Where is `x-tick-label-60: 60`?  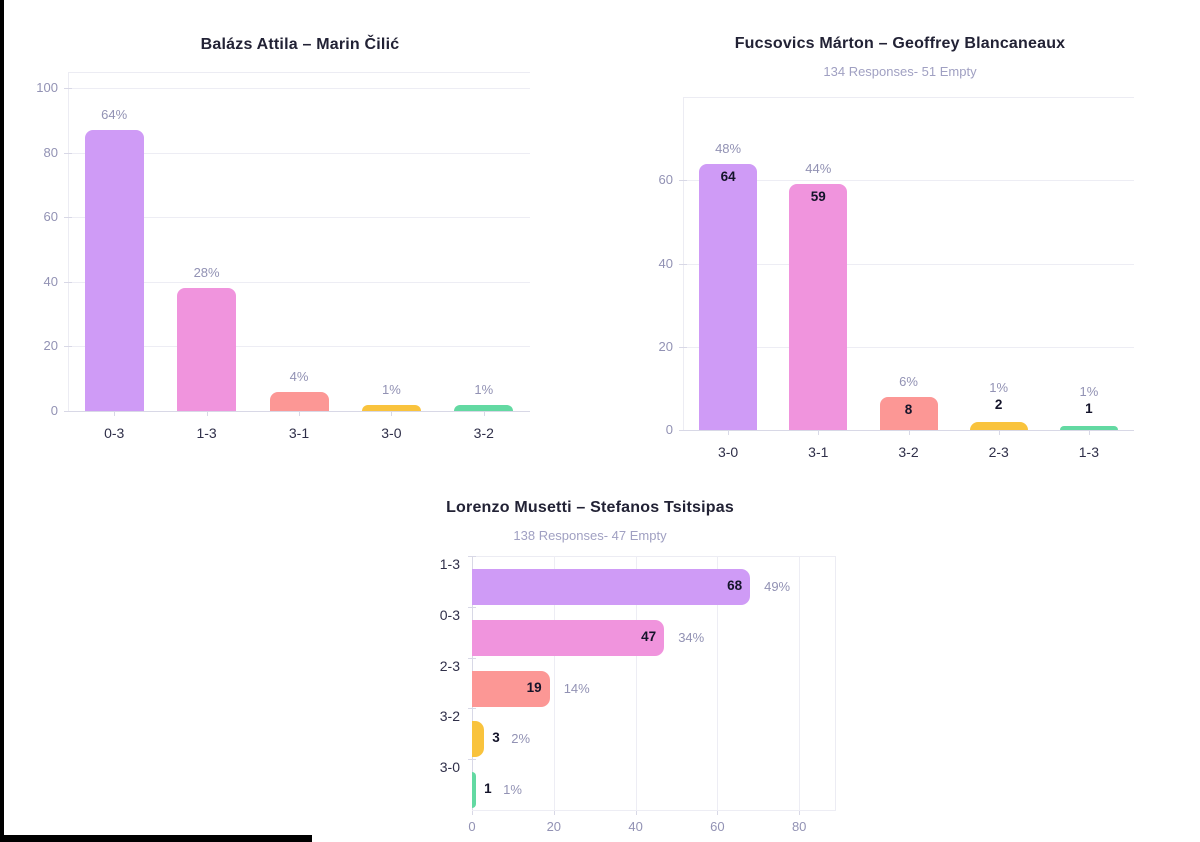 x-tick-label-60: 60 is located at coordinates (717, 826).